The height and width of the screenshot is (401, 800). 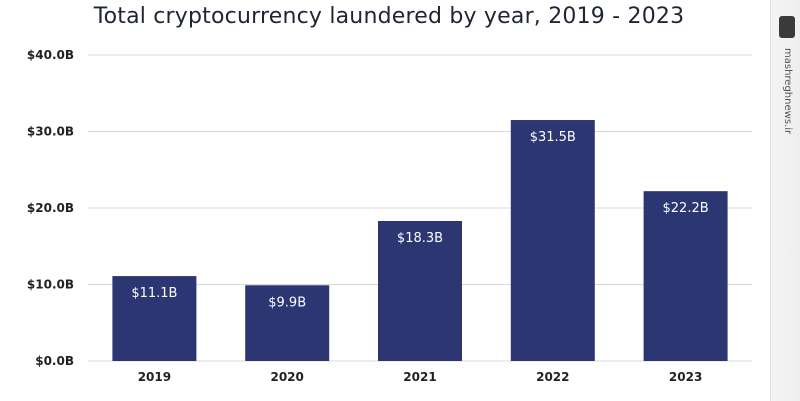 I want to click on bar-2021, so click(x=420, y=291).